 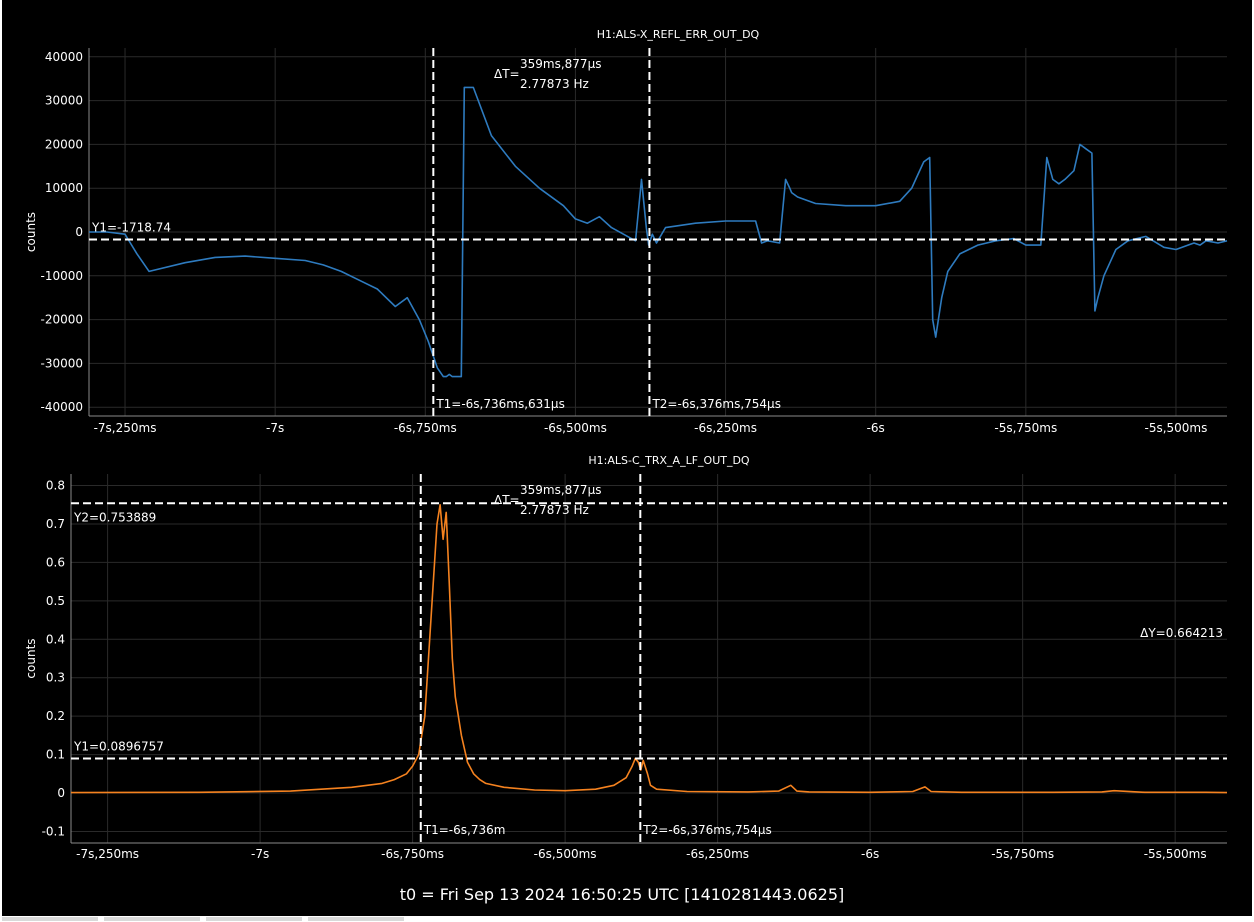 I want to click on y-tick-label: 0.6, so click(x=55, y=562).